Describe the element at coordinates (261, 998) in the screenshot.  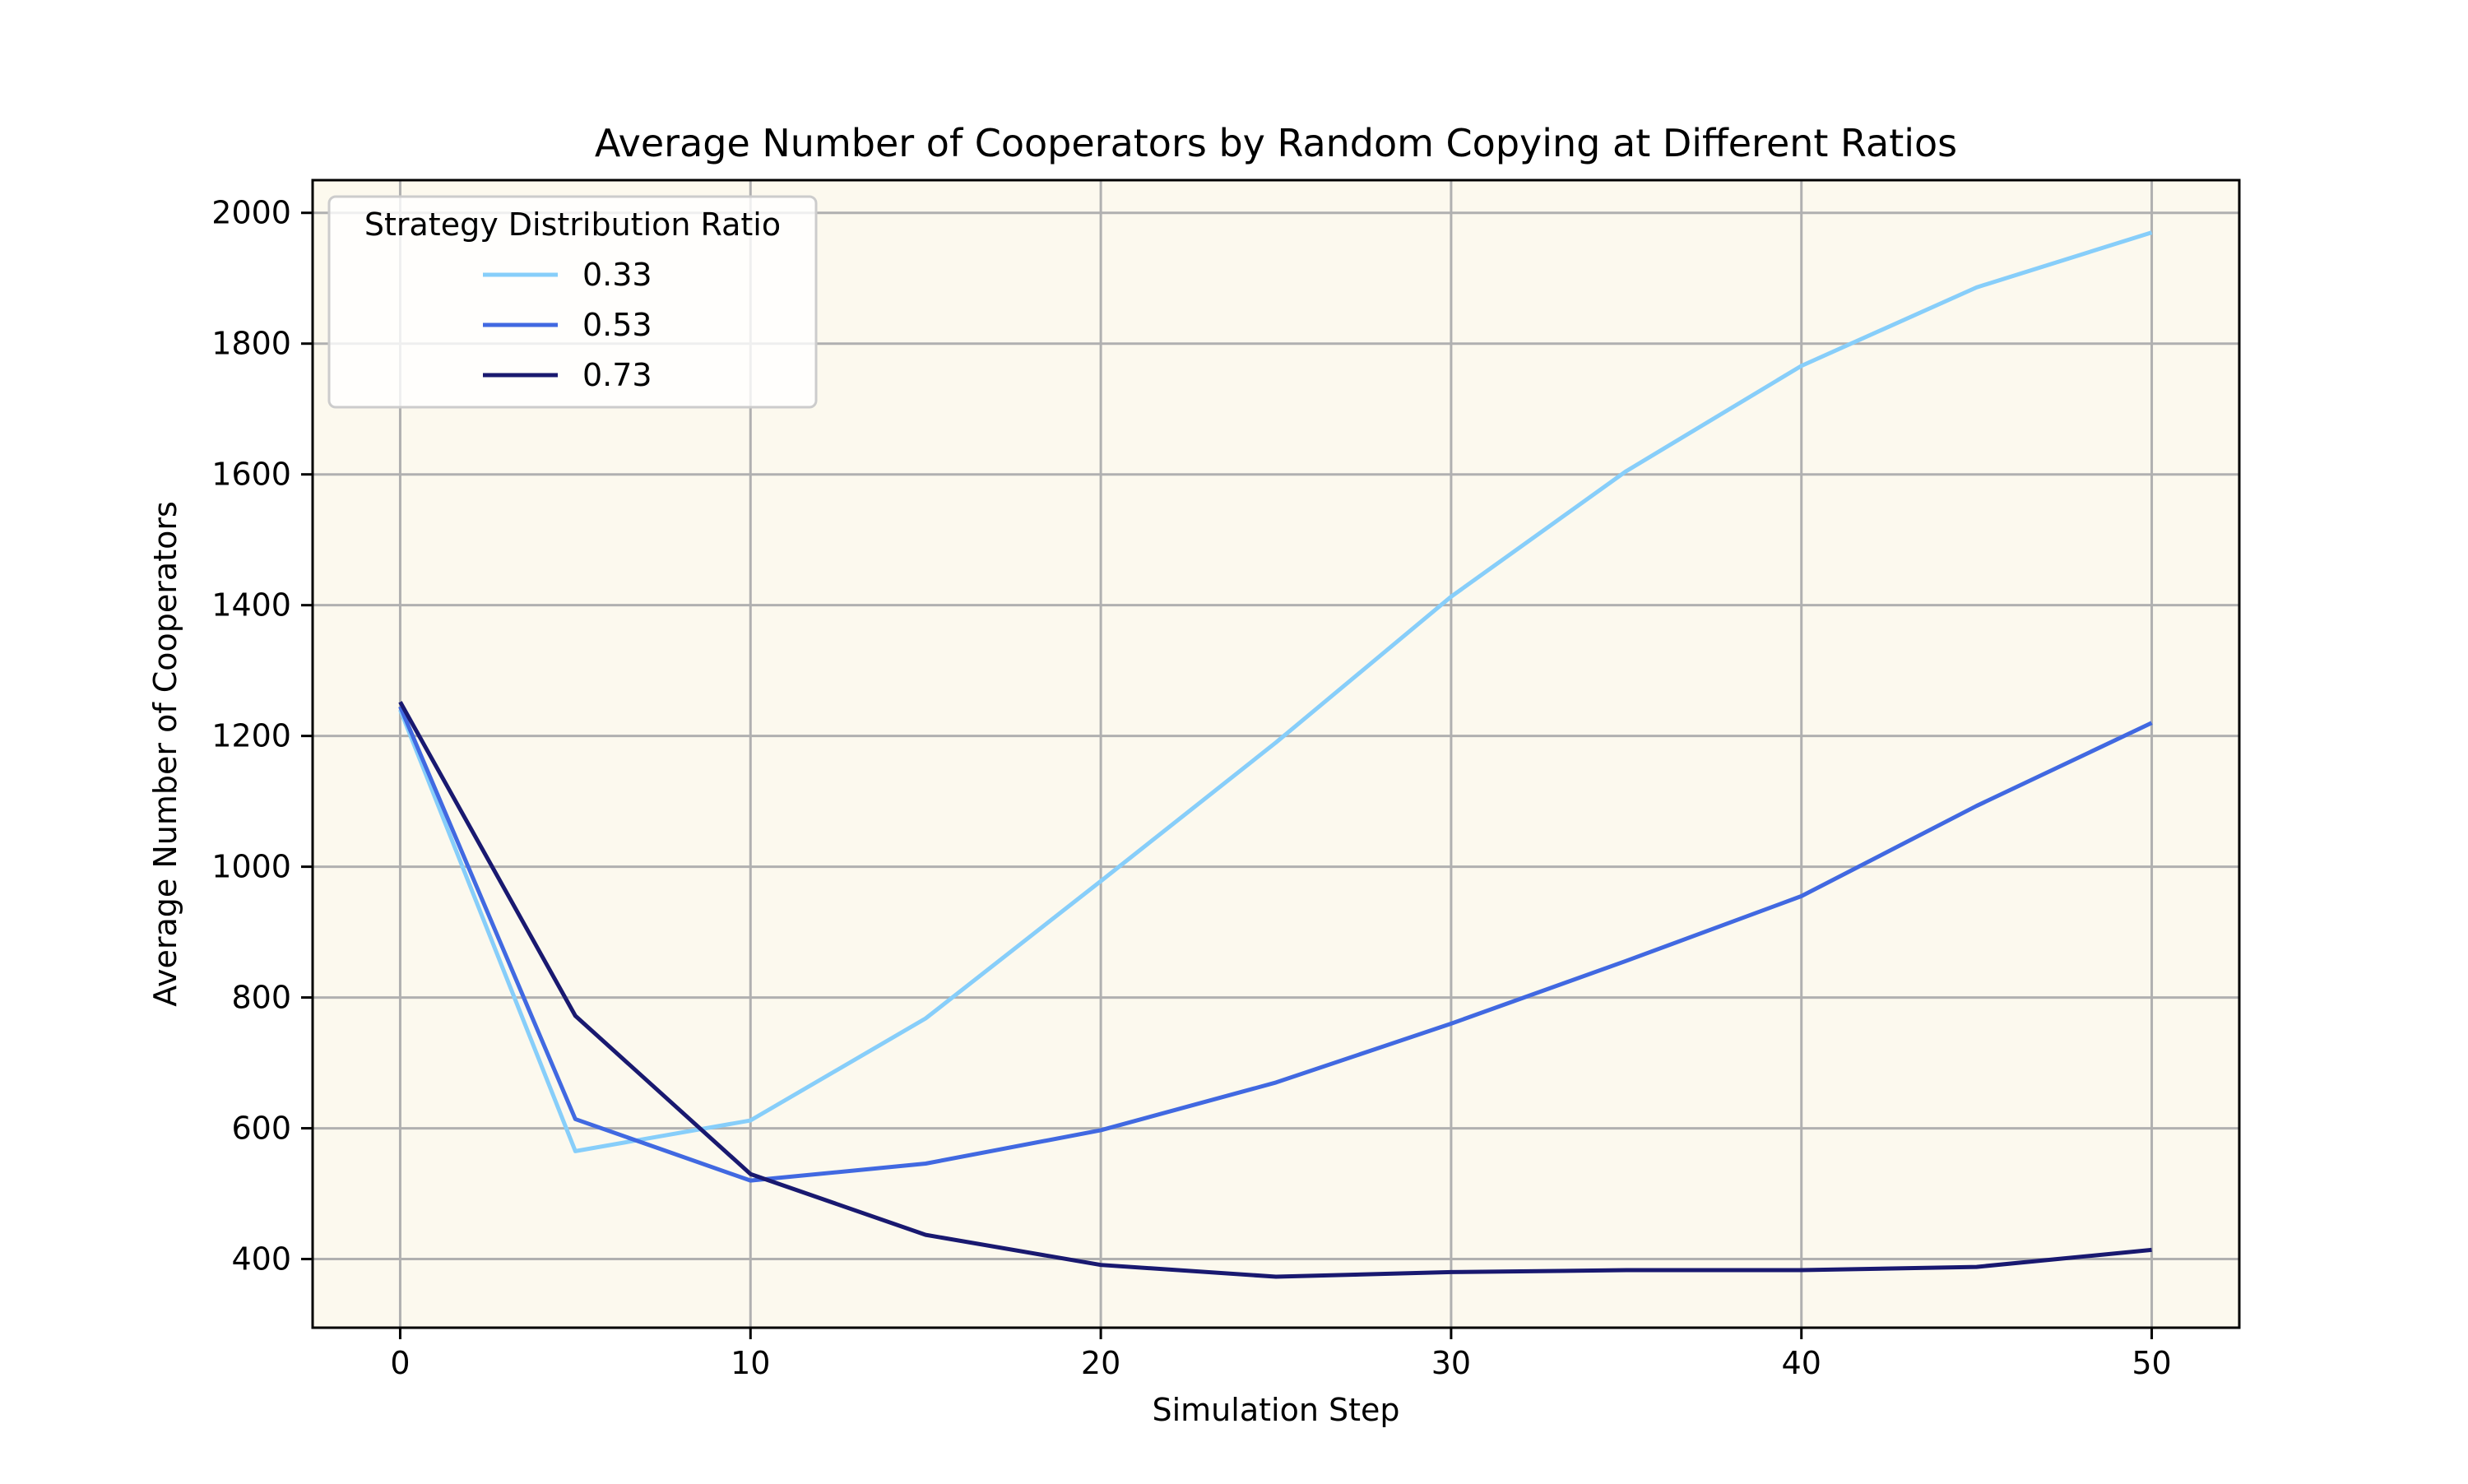
I see `y-tick-label: 800` at that location.